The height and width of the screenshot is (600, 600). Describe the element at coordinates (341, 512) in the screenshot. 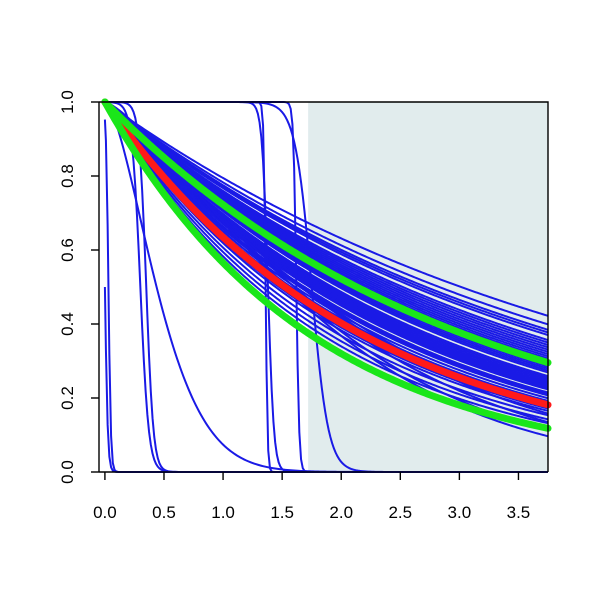

I see `x-tick-label: 2.0` at that location.